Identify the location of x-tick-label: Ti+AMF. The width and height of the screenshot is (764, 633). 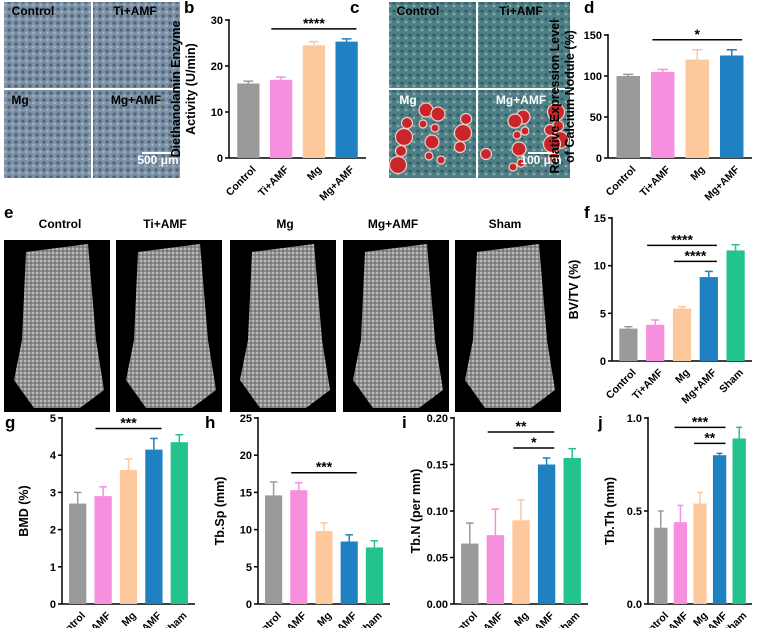
(656, 181).